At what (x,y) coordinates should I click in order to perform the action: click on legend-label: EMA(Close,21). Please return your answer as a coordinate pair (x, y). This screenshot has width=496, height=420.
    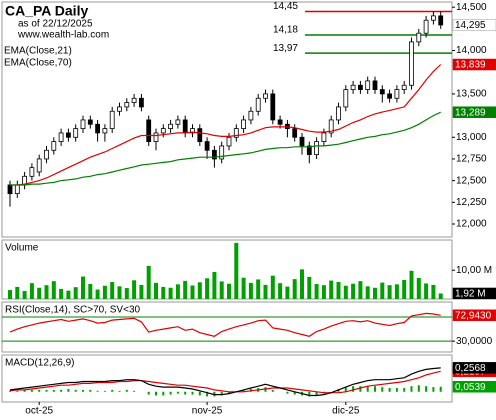
    Looking at the image, I should click on (38, 51).